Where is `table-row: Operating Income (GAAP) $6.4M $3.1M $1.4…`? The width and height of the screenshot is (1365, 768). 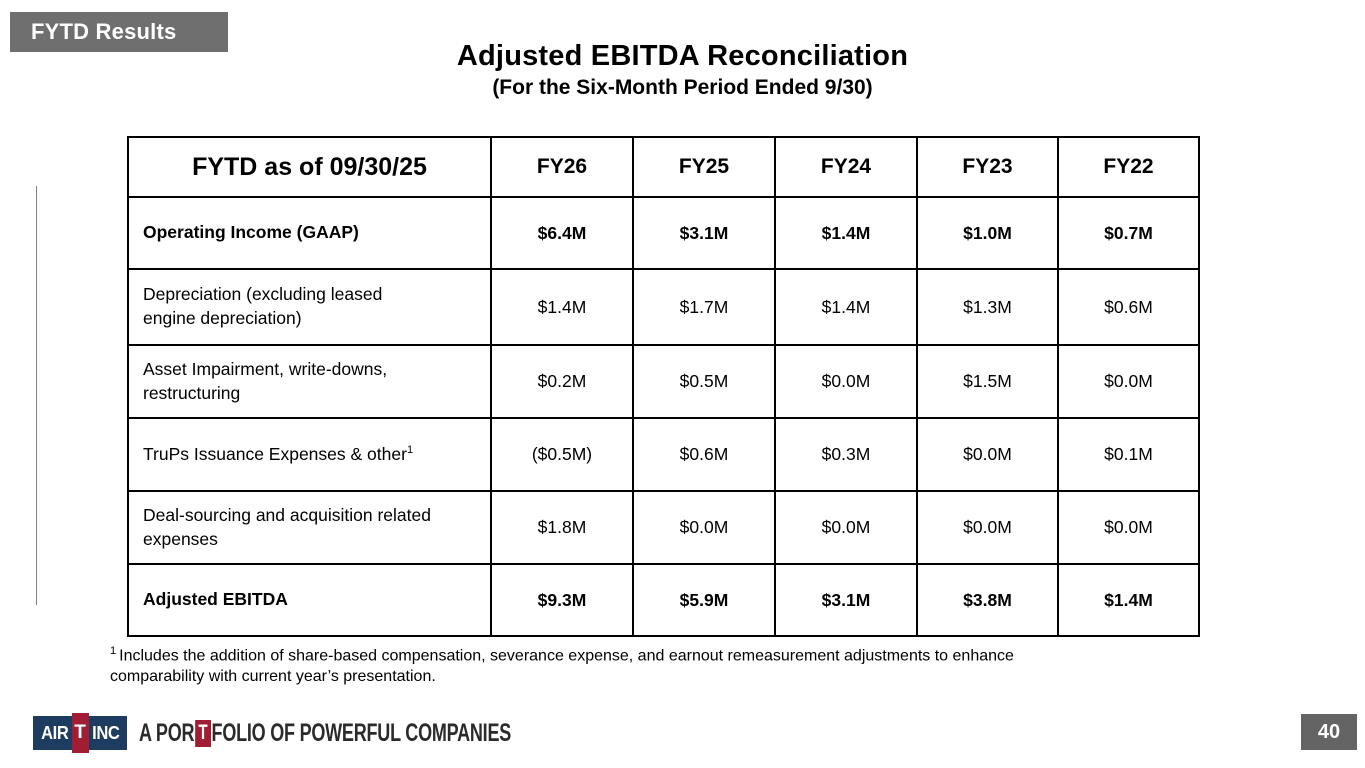 table-row: Operating Income (GAAP) $6.4M $3.1M $1.4… is located at coordinates (663, 233).